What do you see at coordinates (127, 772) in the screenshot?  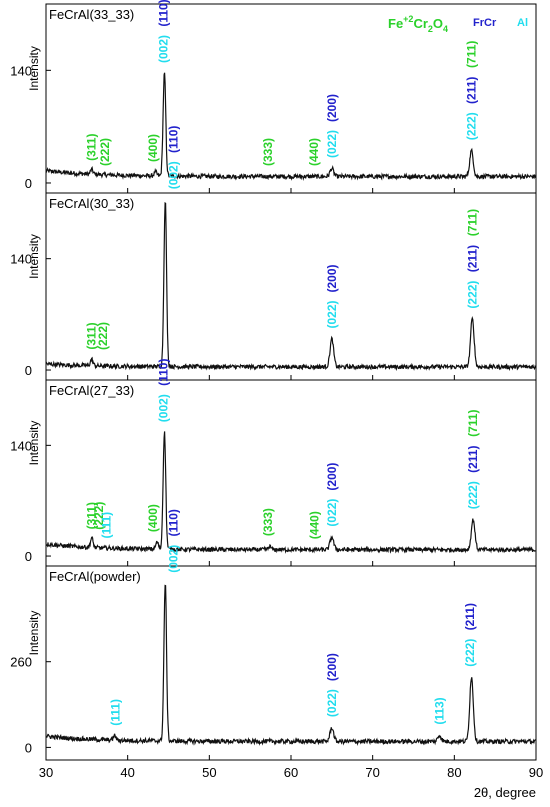 I see `x-tick-label: 40` at bounding box center [127, 772].